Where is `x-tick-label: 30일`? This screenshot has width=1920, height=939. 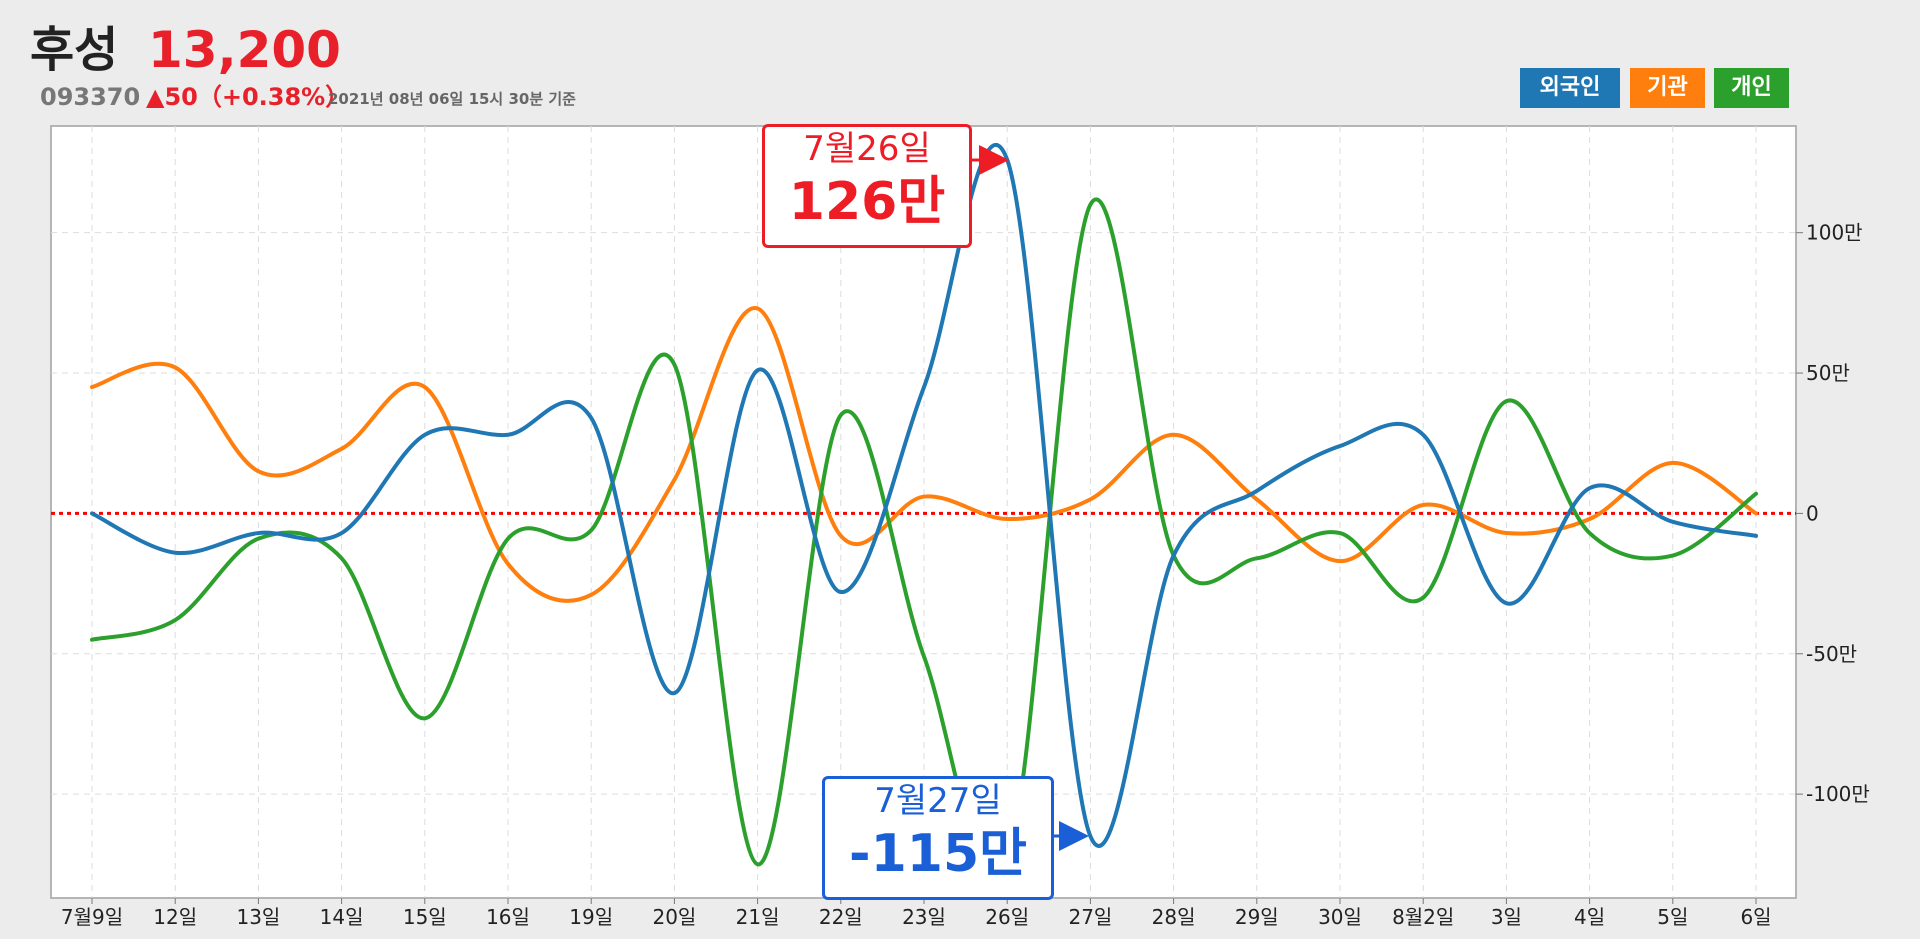
x-tick-label: 30일 is located at coordinates (1340, 917).